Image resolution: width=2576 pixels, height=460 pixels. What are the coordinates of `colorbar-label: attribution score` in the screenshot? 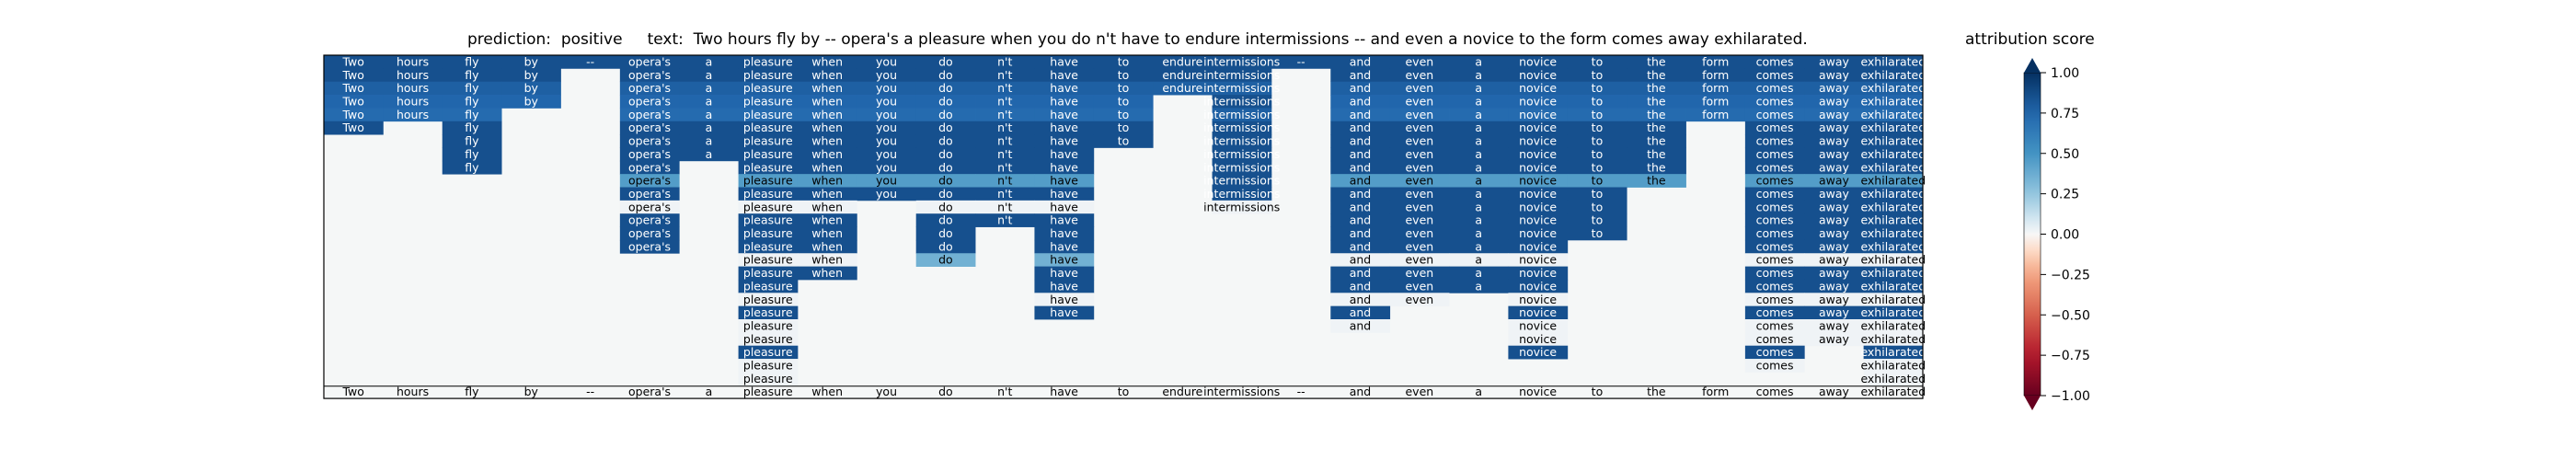 It's located at (2030, 39).